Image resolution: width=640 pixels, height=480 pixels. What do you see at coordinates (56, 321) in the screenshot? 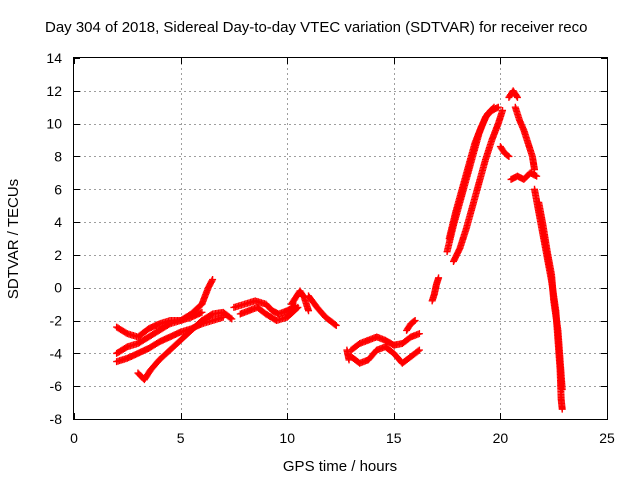
I see `y-tick-label: -2` at bounding box center [56, 321].